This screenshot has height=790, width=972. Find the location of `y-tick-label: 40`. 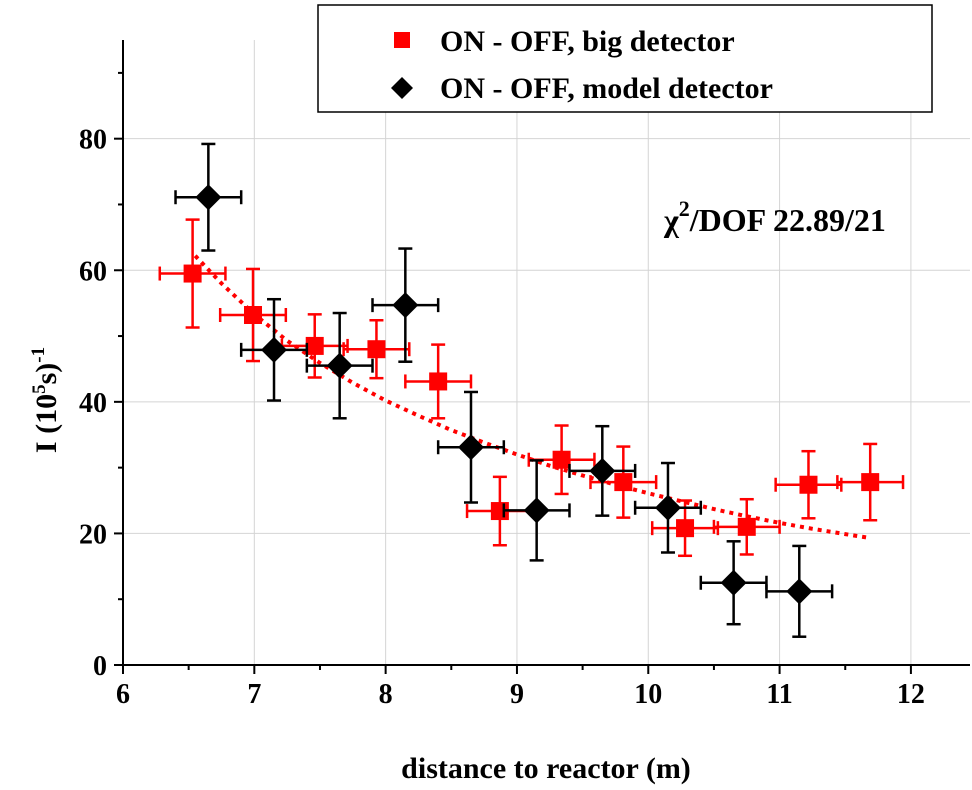

y-tick-label: 40 is located at coordinates (93, 403).